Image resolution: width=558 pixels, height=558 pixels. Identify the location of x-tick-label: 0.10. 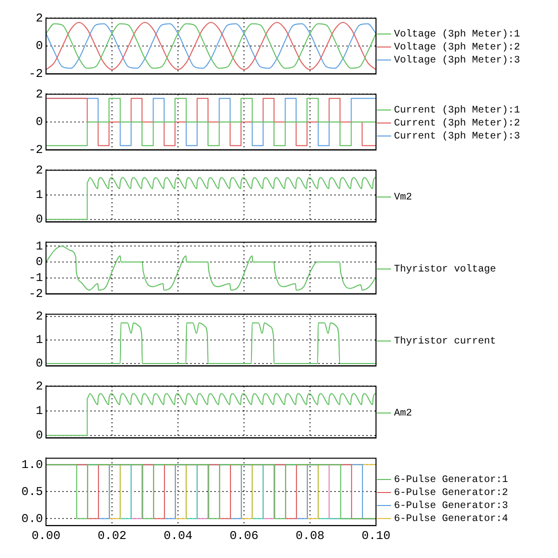
(376, 535).